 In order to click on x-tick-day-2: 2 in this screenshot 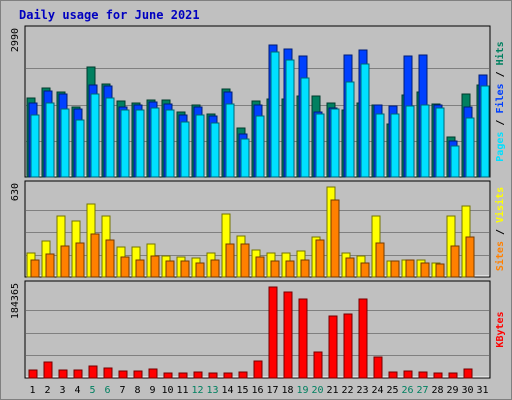, I will do `click(47, 390)`.